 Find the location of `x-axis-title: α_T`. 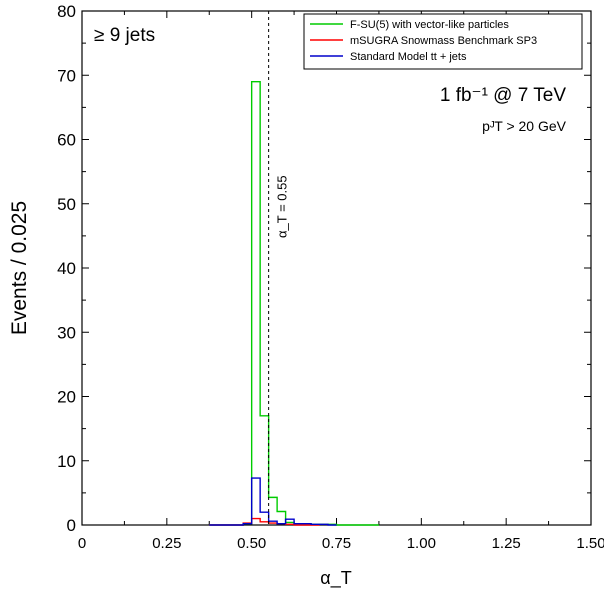

x-axis-title: α_T is located at coordinates (335, 578).